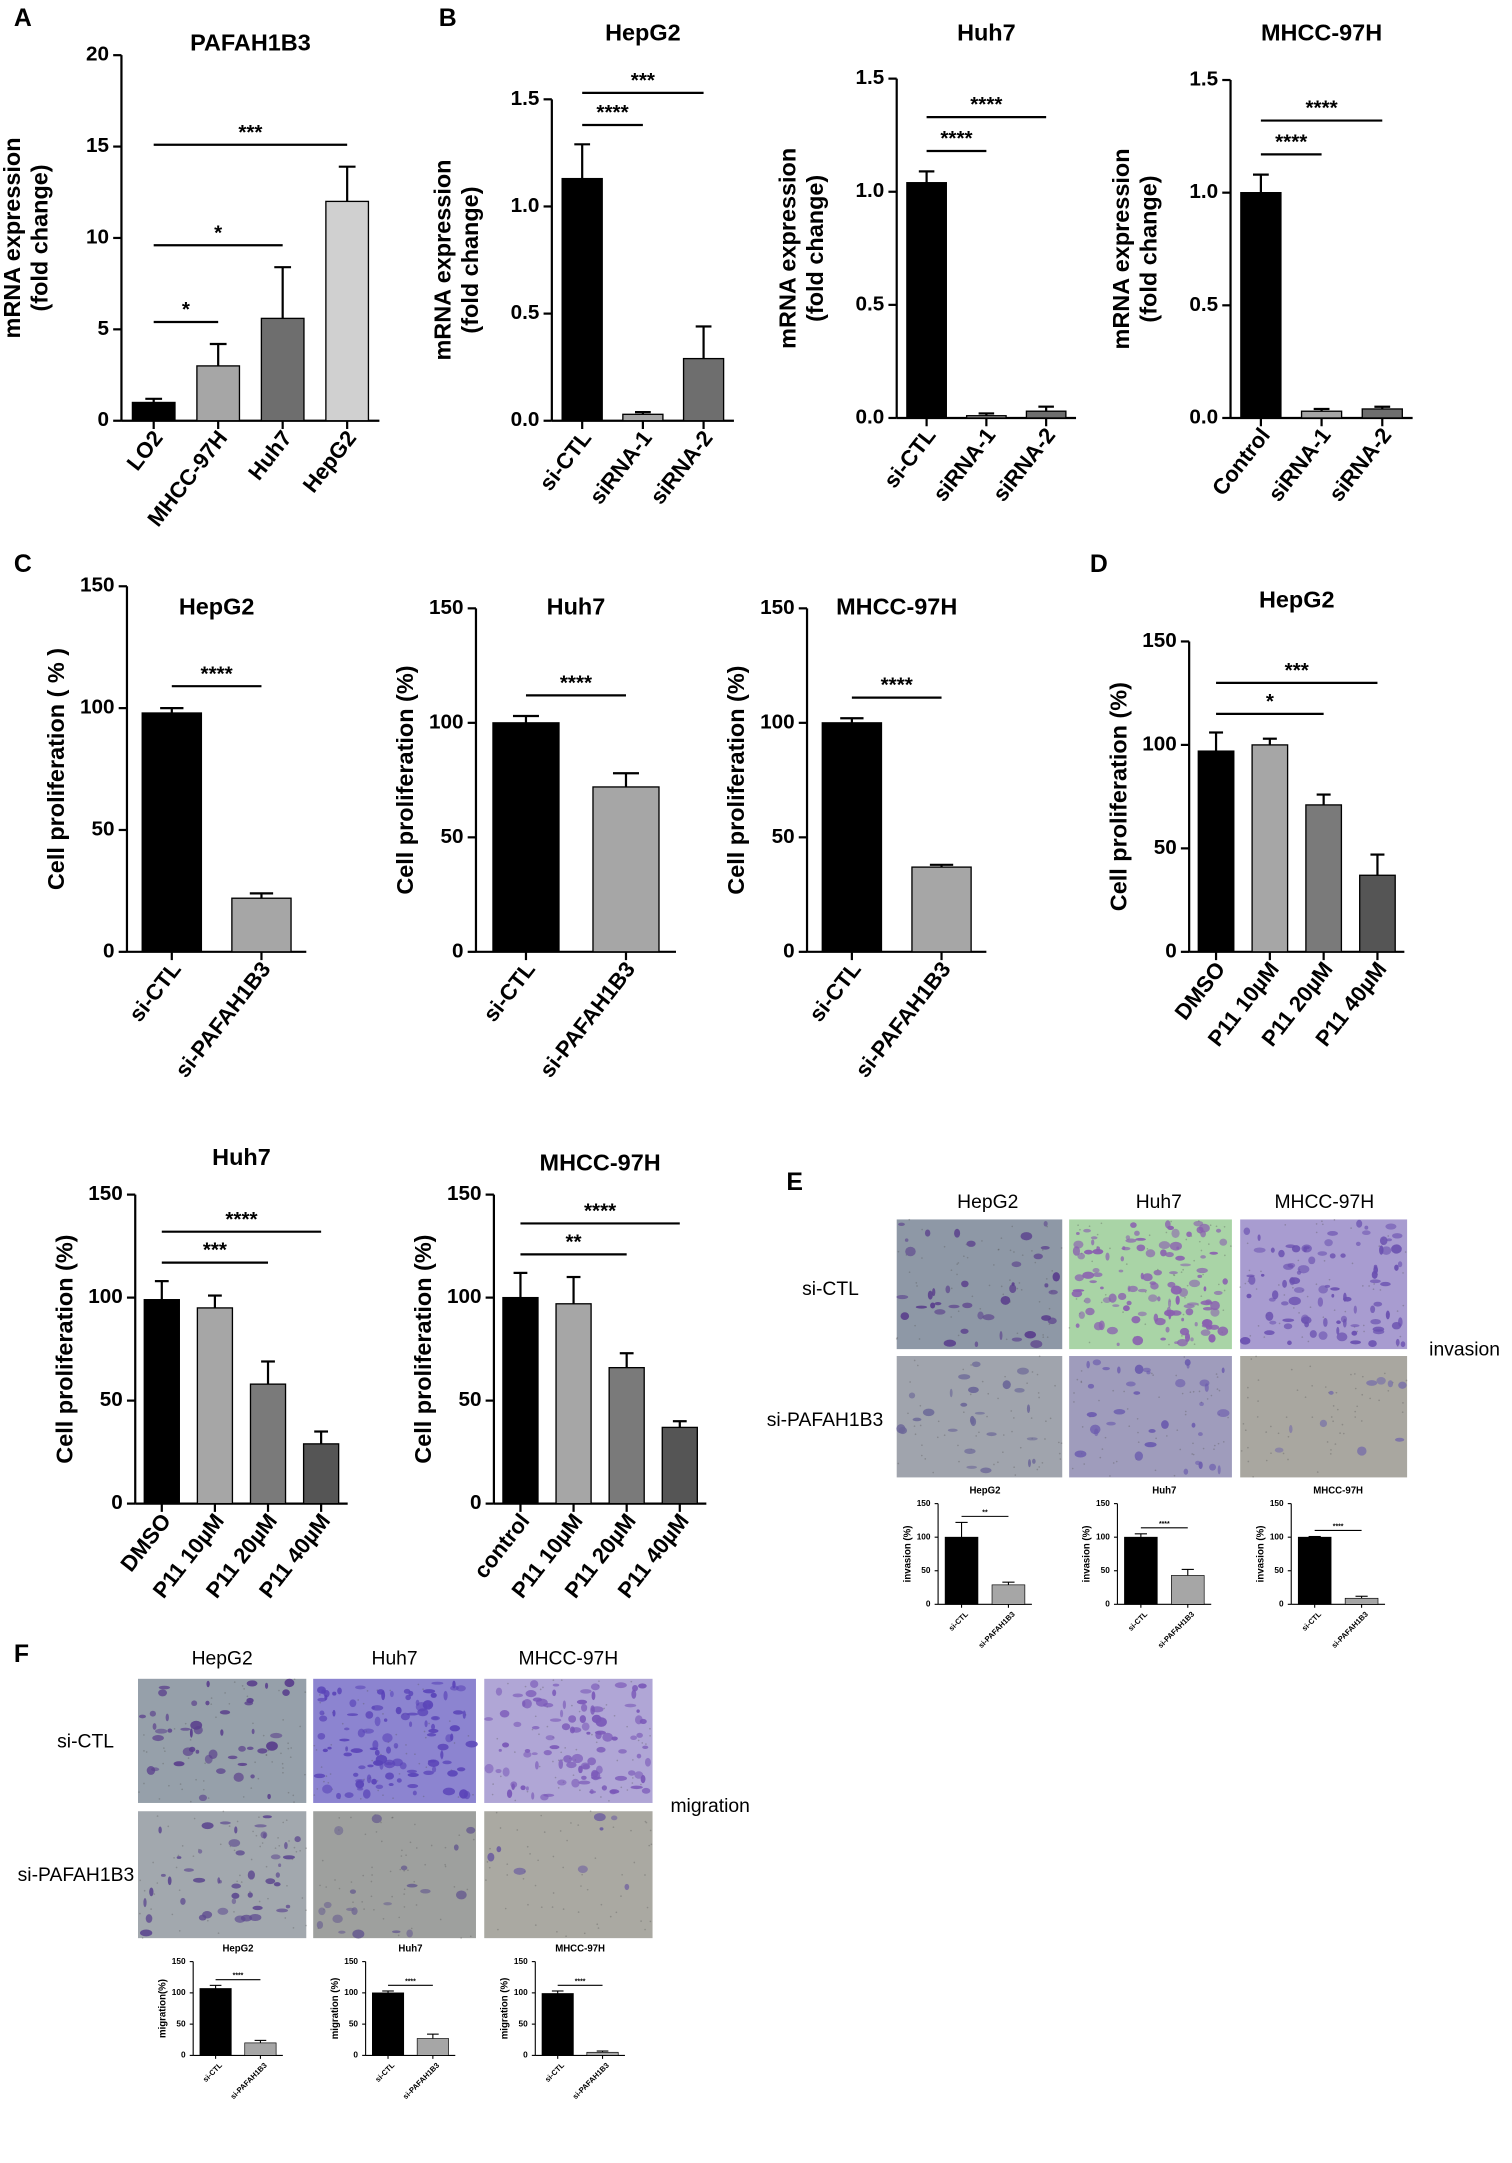 The image size is (1512, 2163). What do you see at coordinates (504, 2009) in the screenshot?
I see `y-axis-label: migration (%)` at bounding box center [504, 2009].